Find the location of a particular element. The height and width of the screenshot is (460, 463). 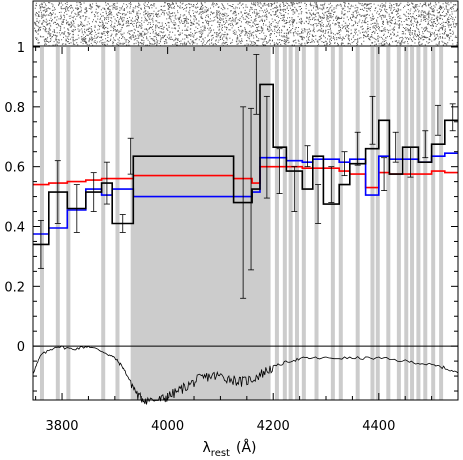

y-tick-label: 0.2 is located at coordinates (14, 287).